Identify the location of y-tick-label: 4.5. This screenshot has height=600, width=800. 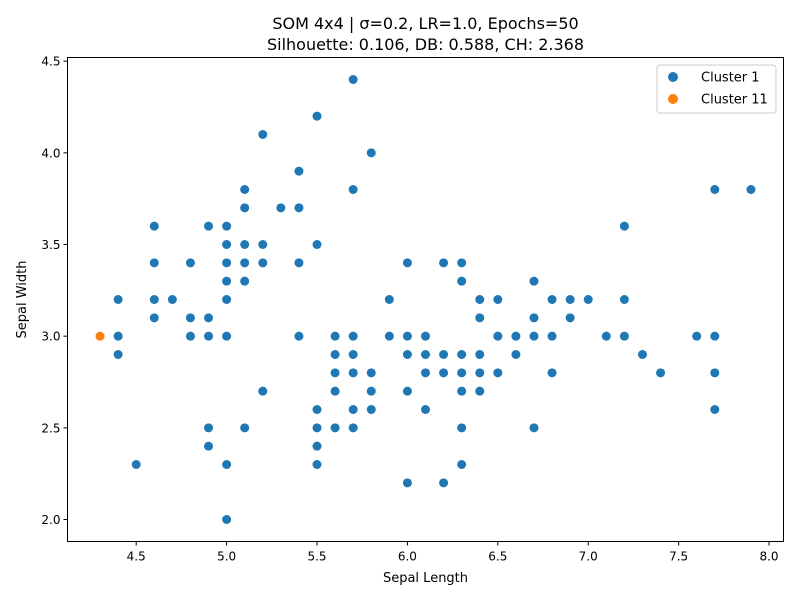
(50, 62).